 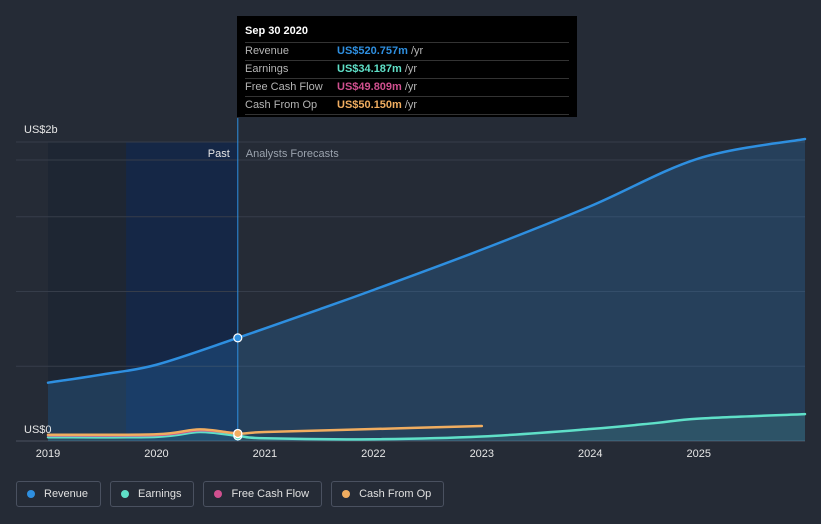 I want to click on legend-item-cash-from-op: Cash From Op, so click(x=388, y=494).